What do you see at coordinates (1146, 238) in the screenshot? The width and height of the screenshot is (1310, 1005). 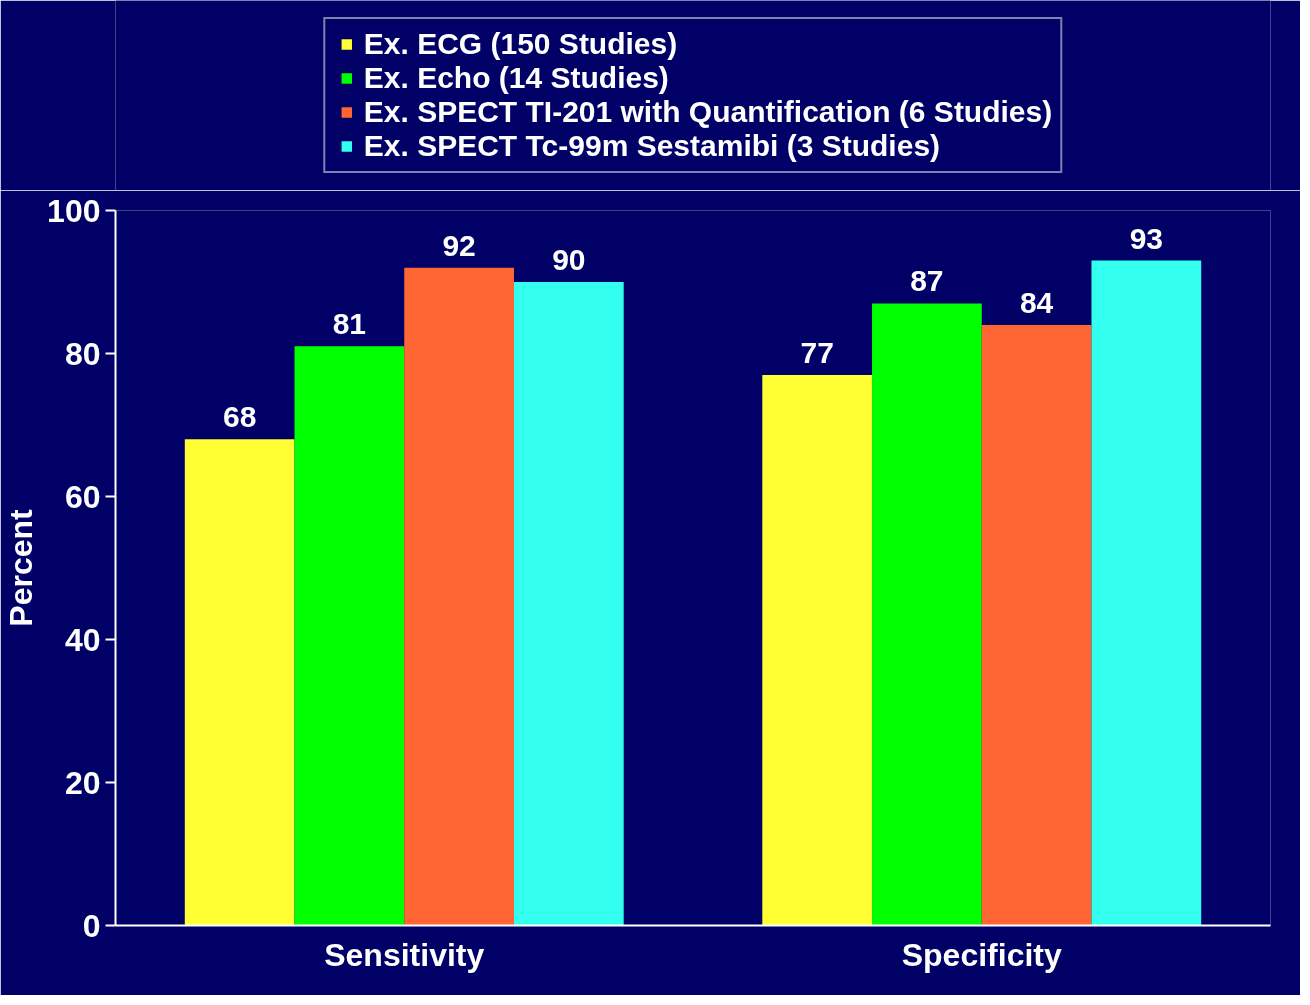 I see `data-label: 93` at bounding box center [1146, 238].